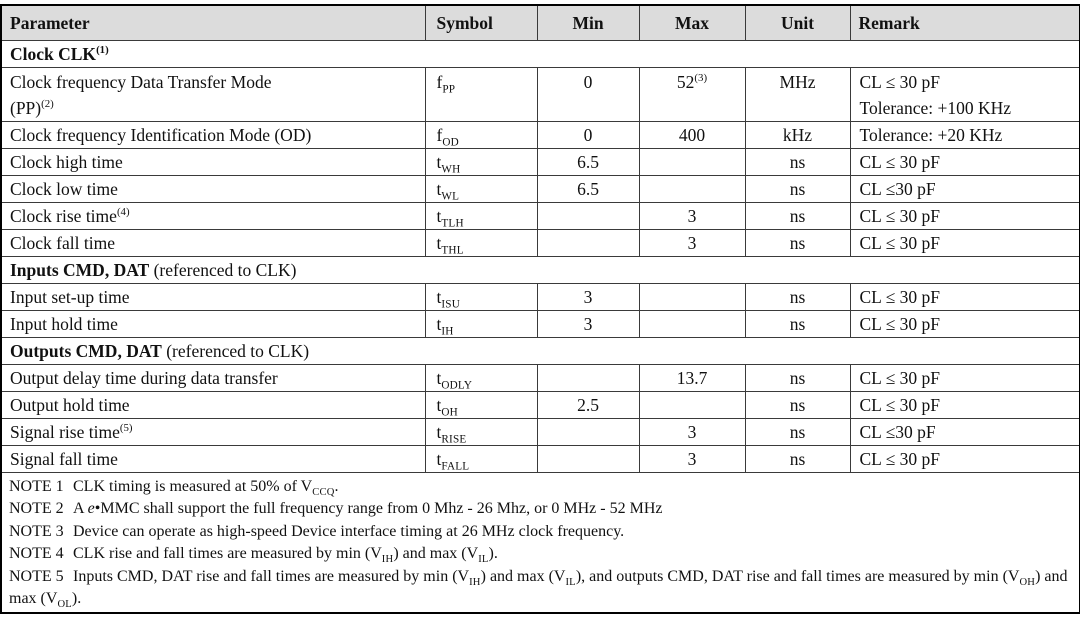 This screenshot has height=617, width=1080. Describe the element at coordinates (65, 432) in the screenshot. I see `parameter-text: Signal rise time` at that location.